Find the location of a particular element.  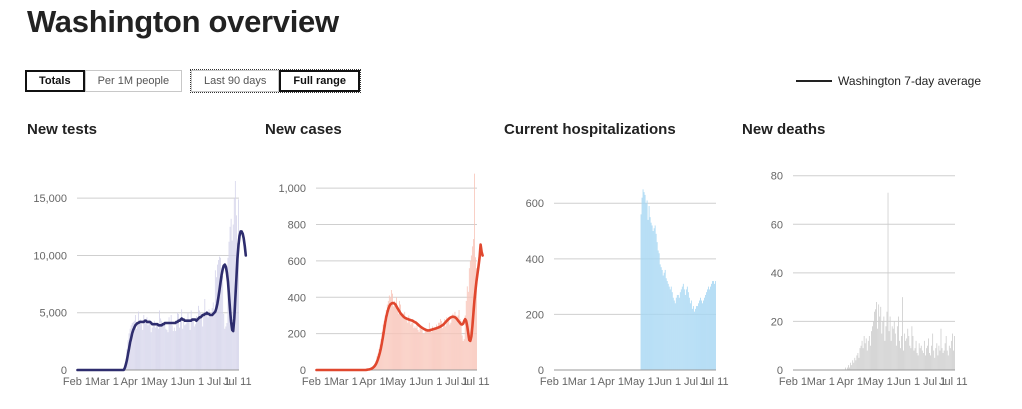

new-cases-x-tick-label: Jun 1 is located at coordinates (428, 382).